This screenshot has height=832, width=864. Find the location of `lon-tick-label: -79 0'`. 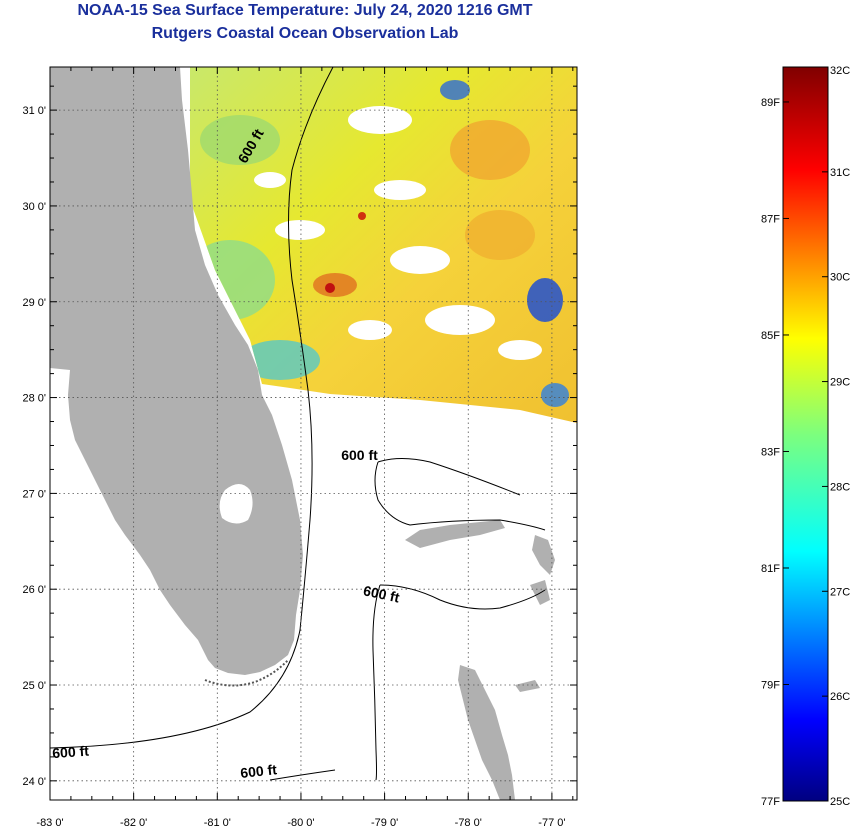

lon-tick-label: -79 0' is located at coordinates (384, 823).